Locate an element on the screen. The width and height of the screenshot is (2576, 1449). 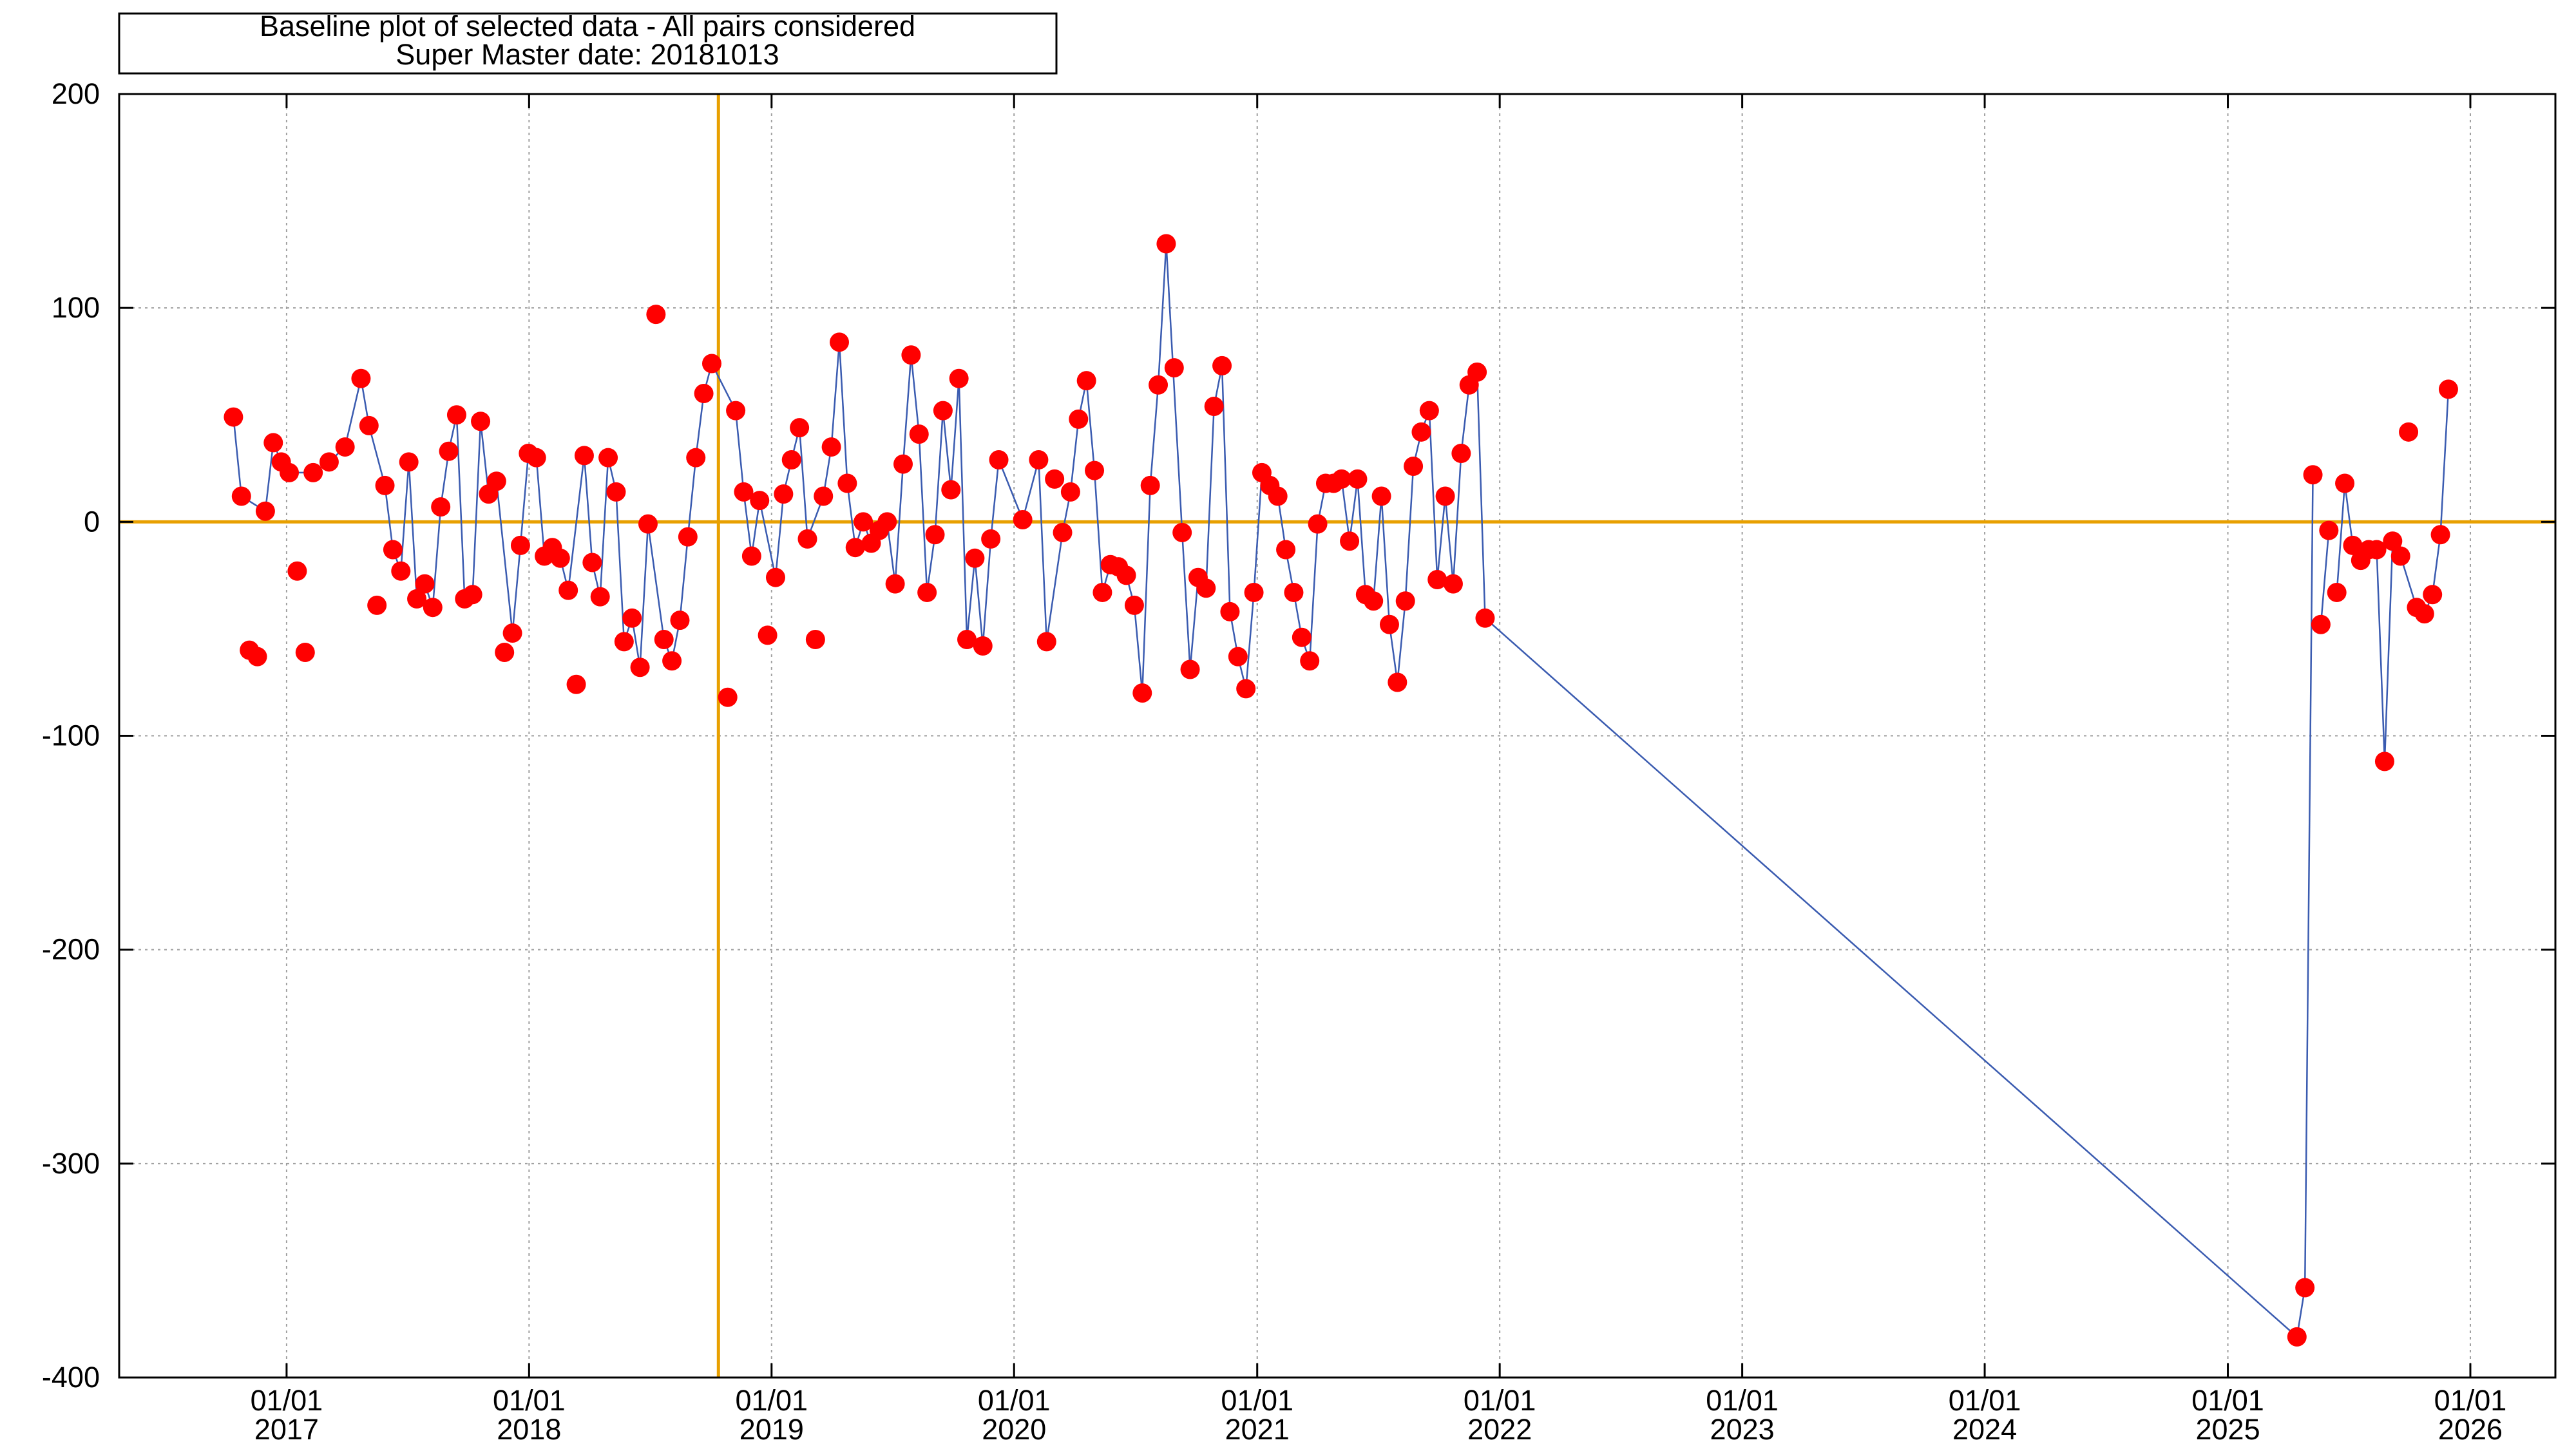
y-tick-label: -400 is located at coordinates (71, 1378).